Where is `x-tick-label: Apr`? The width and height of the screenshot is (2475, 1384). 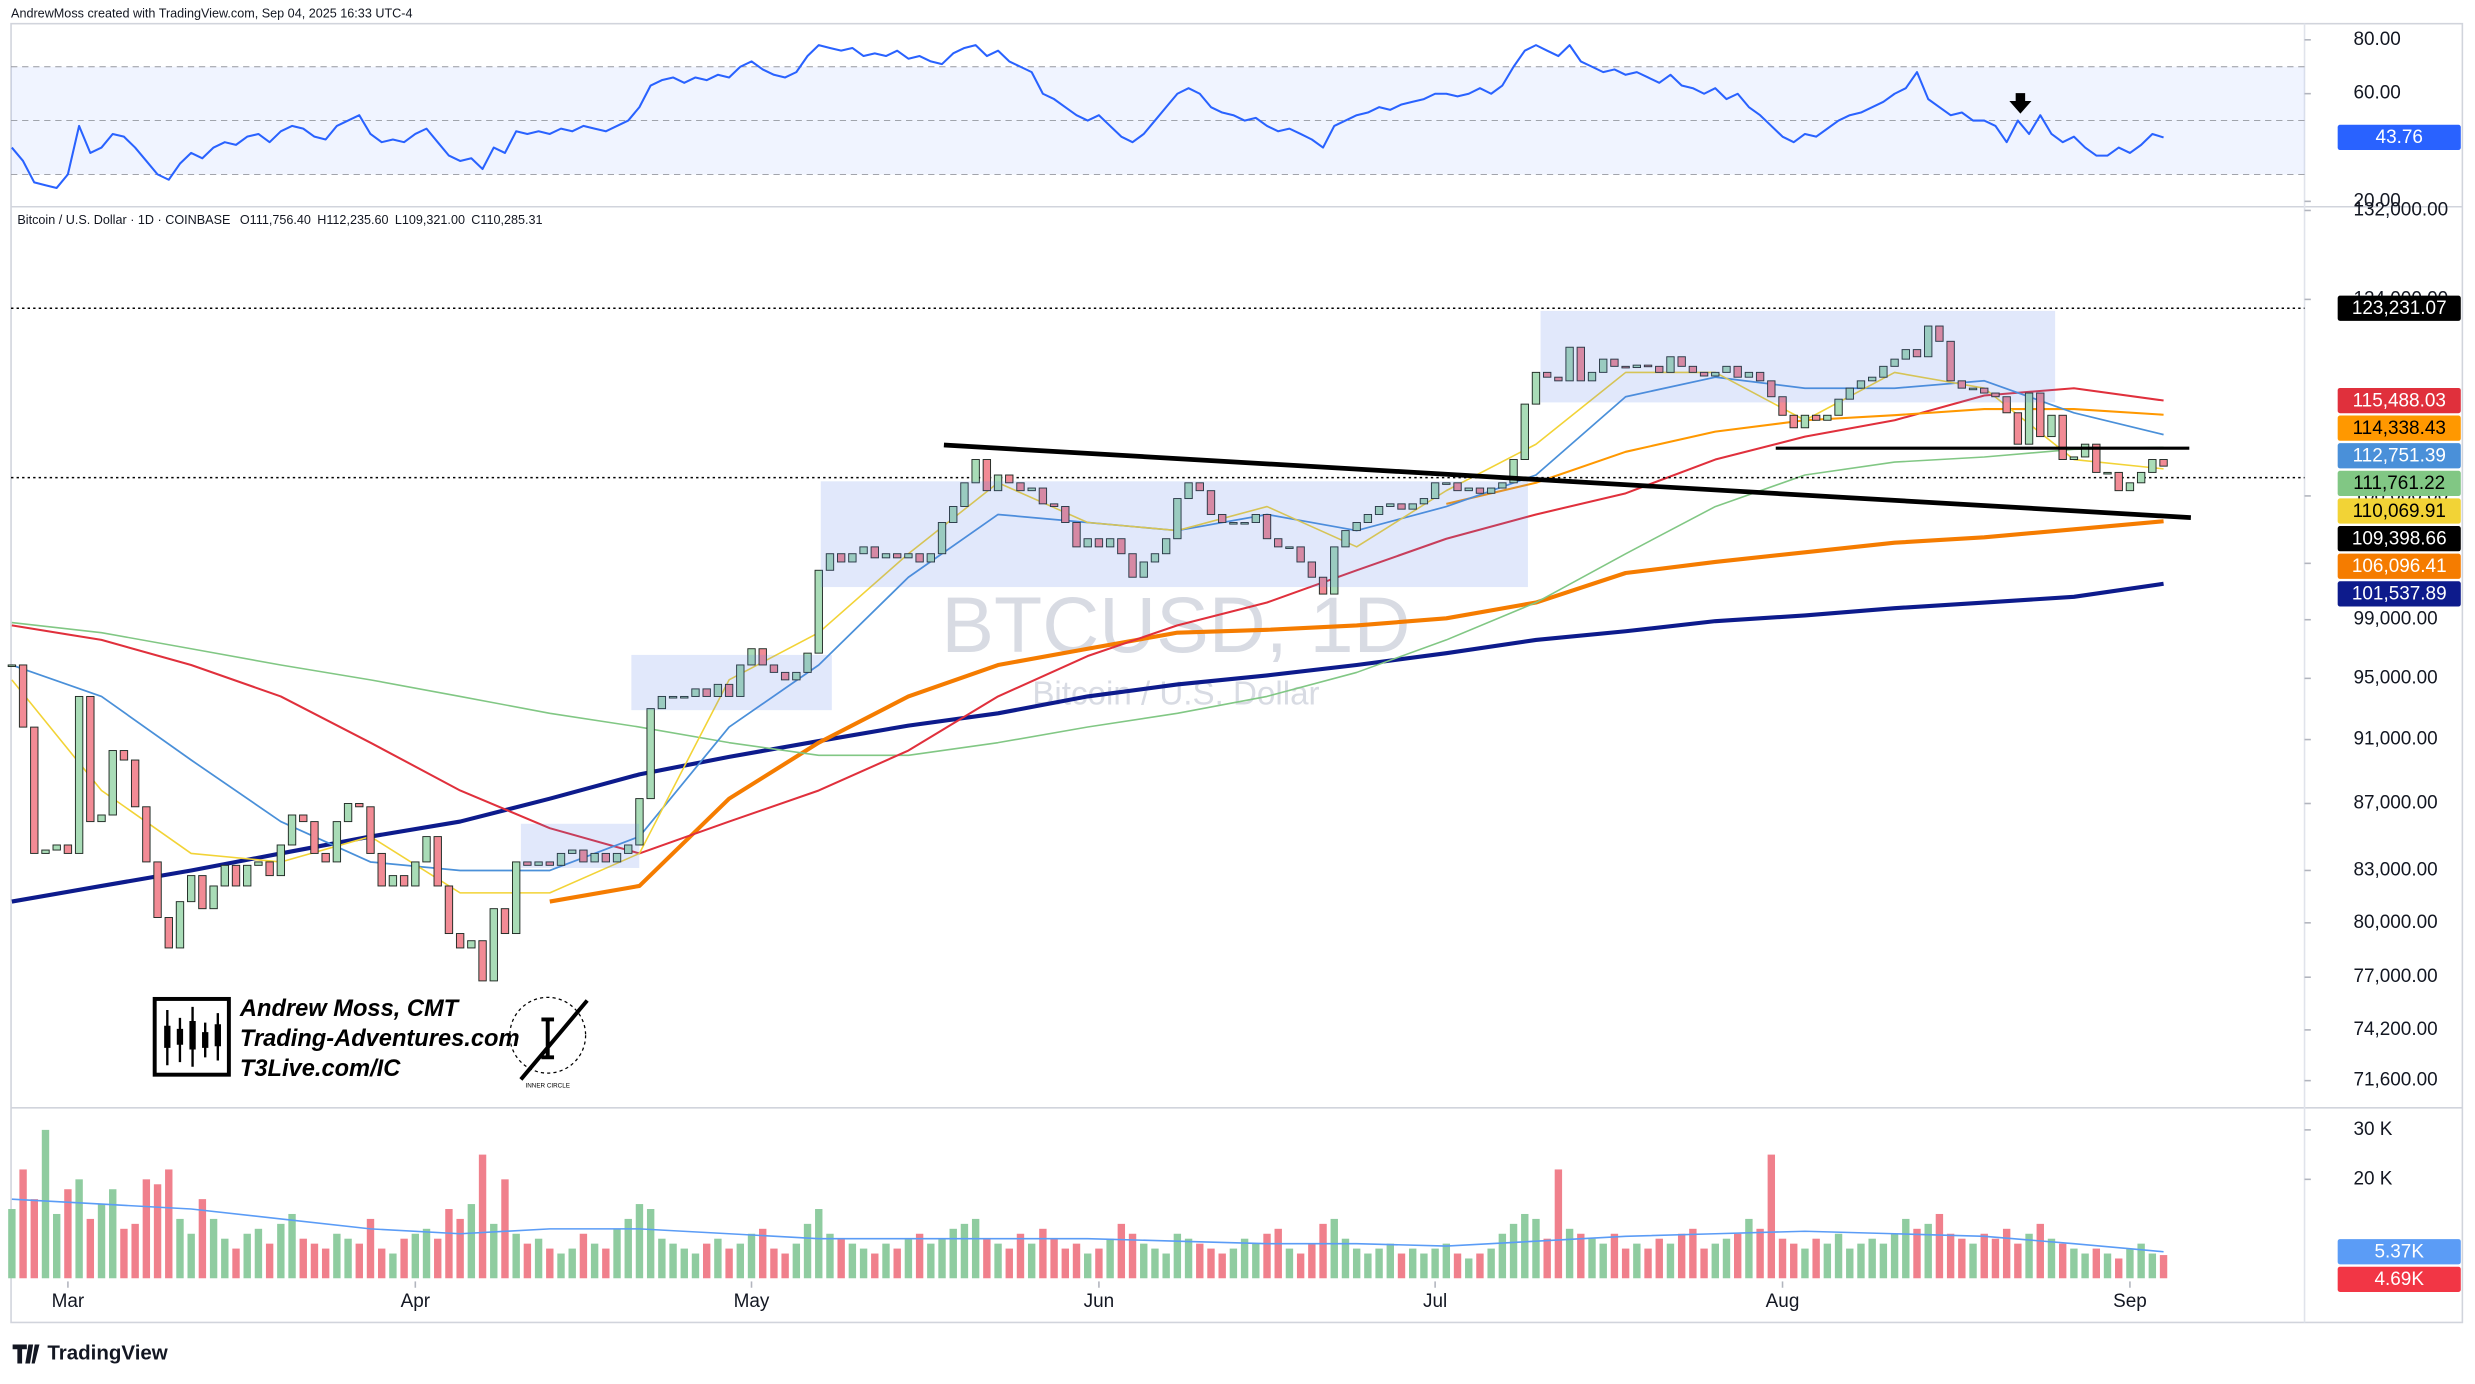 x-tick-label: Apr is located at coordinates (415, 1301).